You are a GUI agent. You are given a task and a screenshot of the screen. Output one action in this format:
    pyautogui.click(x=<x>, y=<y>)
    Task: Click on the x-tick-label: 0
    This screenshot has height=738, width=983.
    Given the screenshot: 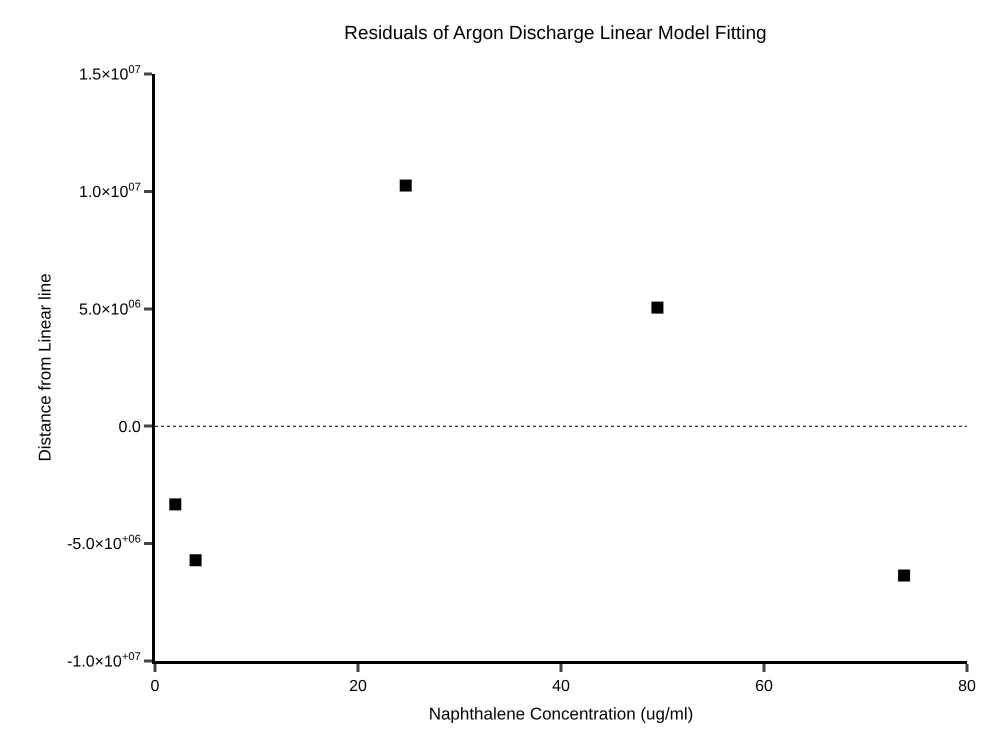 What is the action you would take?
    pyautogui.click(x=155, y=687)
    